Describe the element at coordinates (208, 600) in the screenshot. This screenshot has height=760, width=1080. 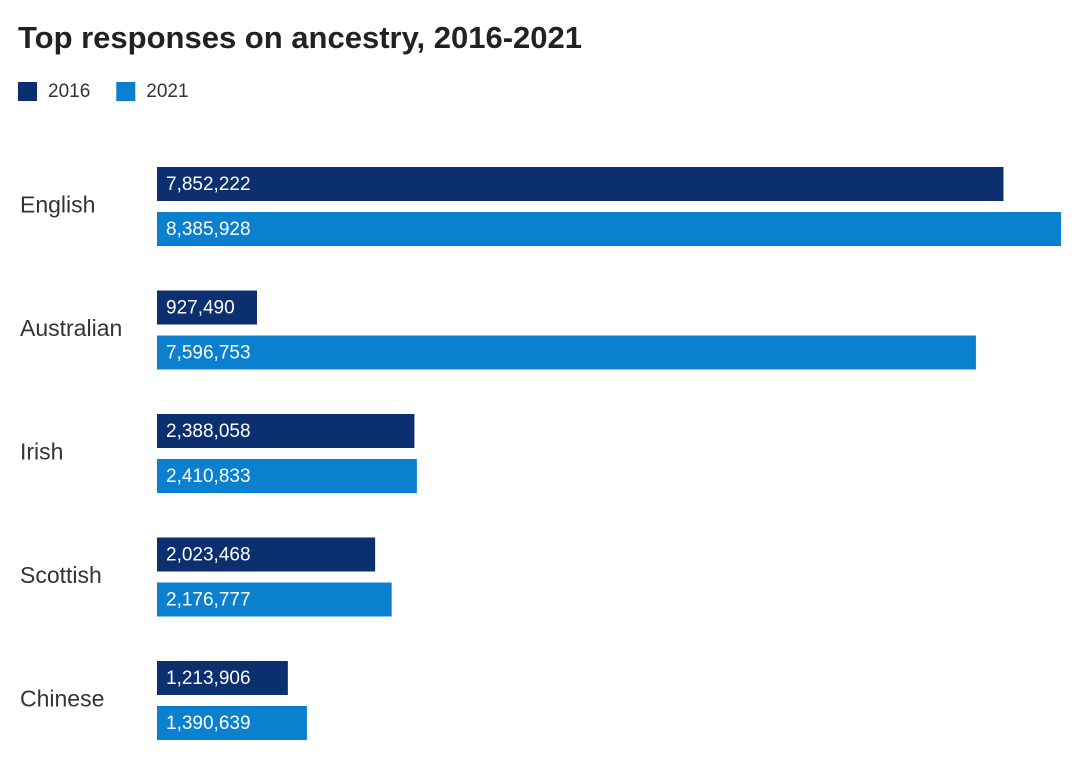
I see `value-label: 2,176,777` at that location.